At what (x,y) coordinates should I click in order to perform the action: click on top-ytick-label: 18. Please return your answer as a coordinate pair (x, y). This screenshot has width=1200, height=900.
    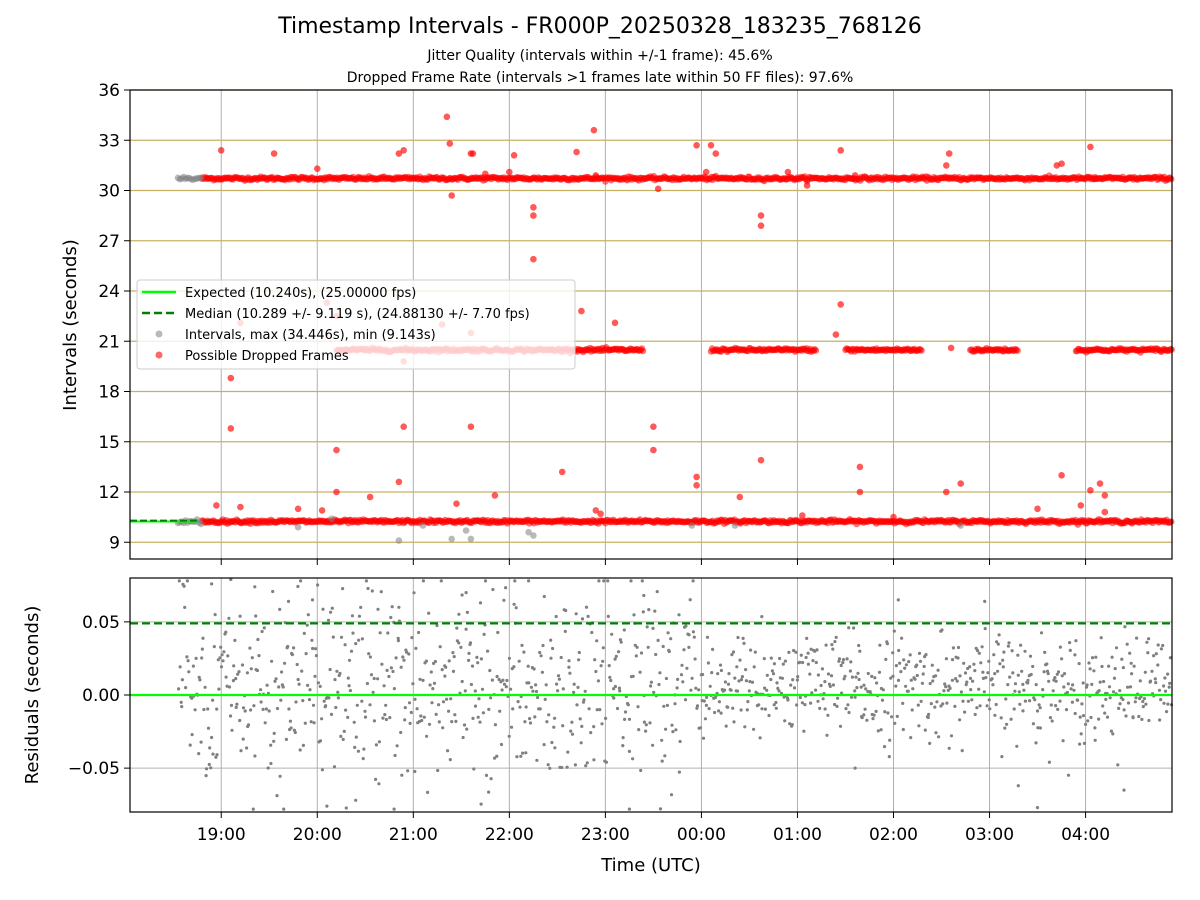
    Looking at the image, I should click on (109, 393).